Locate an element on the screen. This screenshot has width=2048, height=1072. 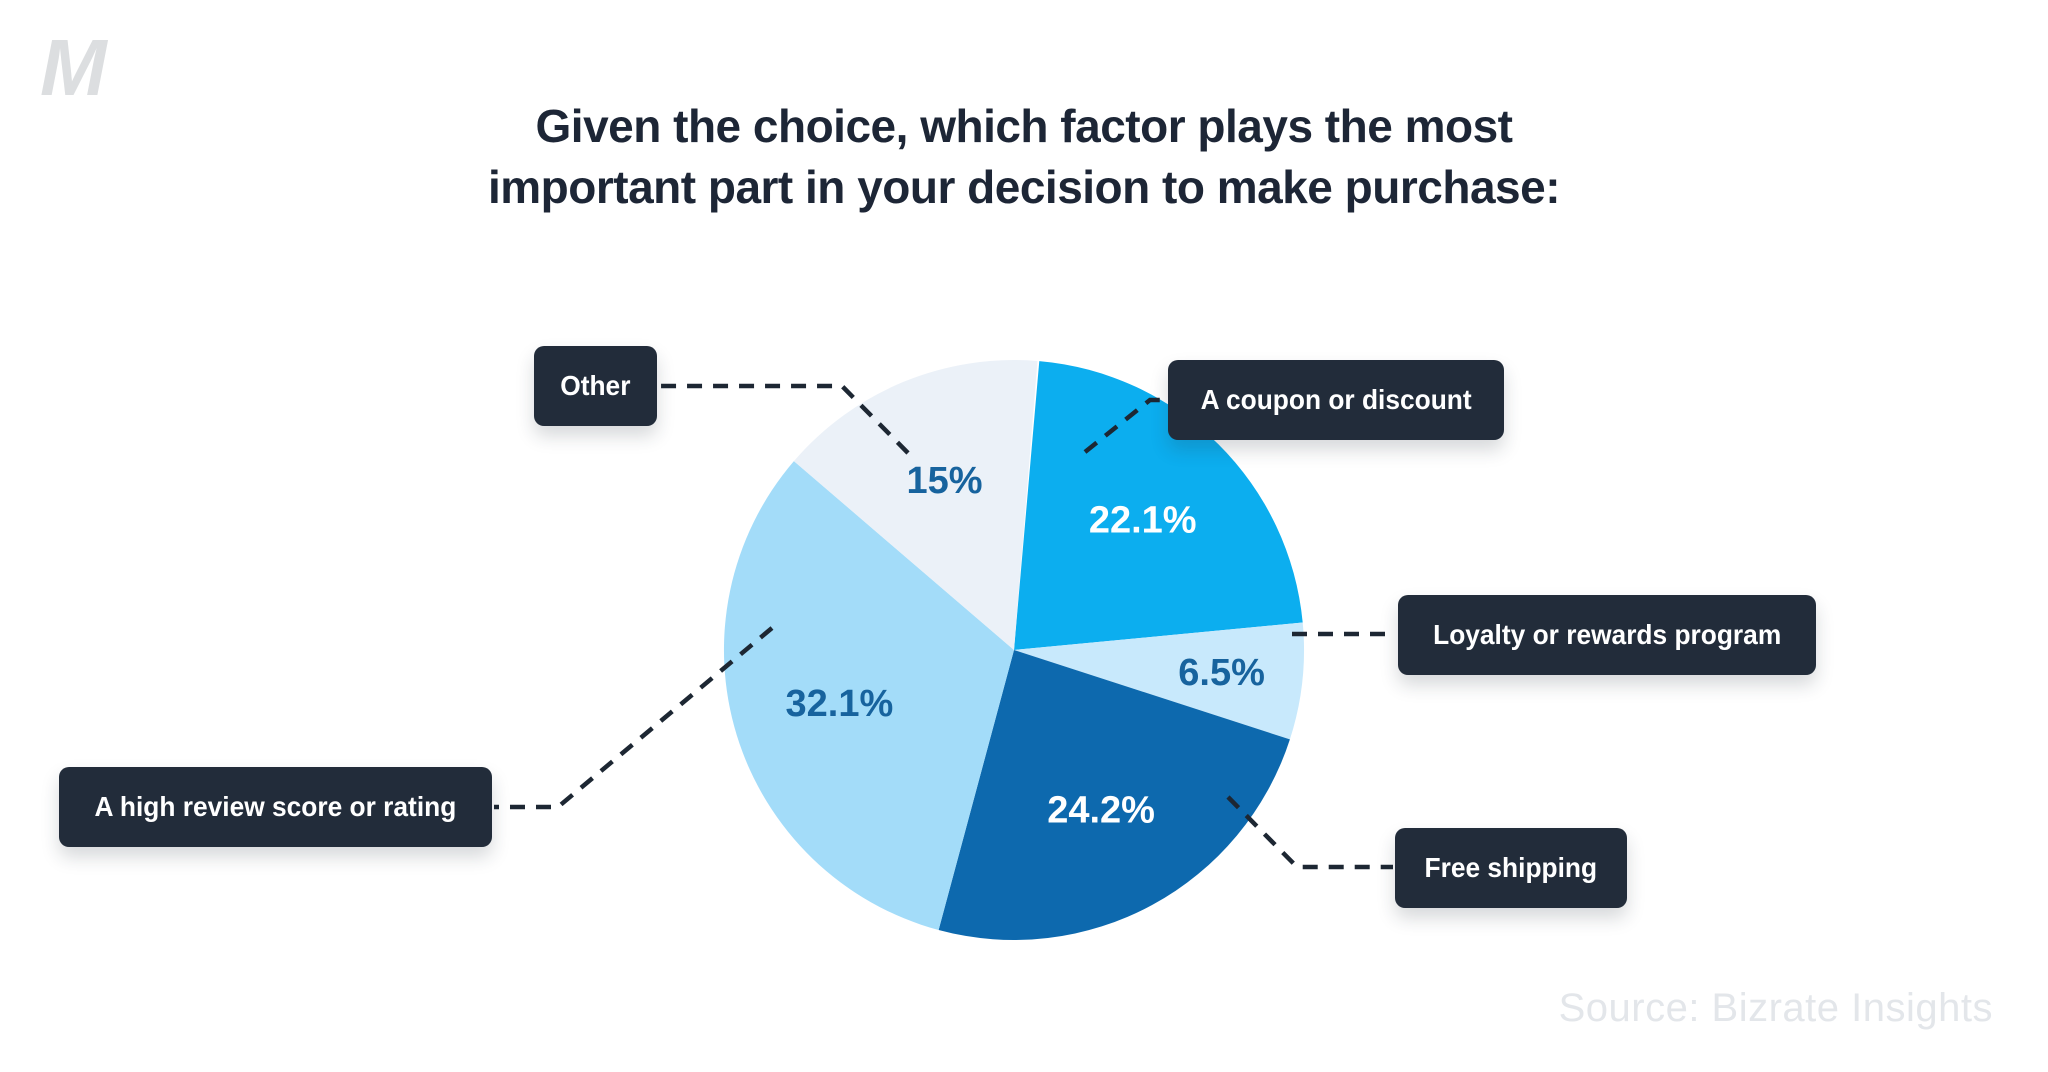
pie-pct-label-2: 24.2% is located at coordinates (1101, 811).